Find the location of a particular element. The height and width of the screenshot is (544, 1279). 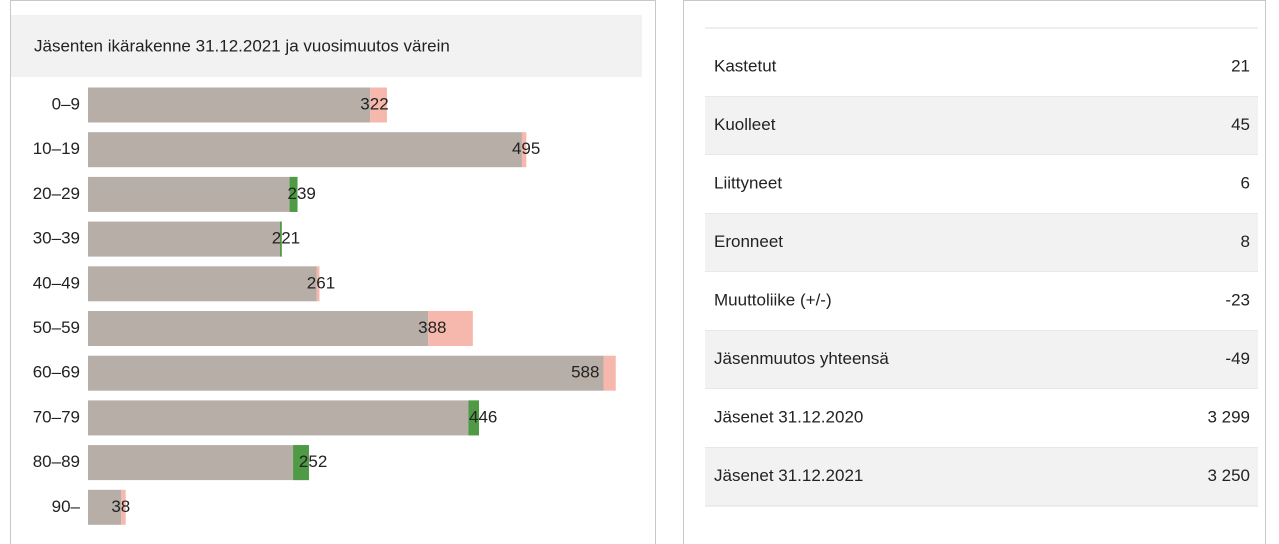

value-label: 261 is located at coordinates (321, 282).